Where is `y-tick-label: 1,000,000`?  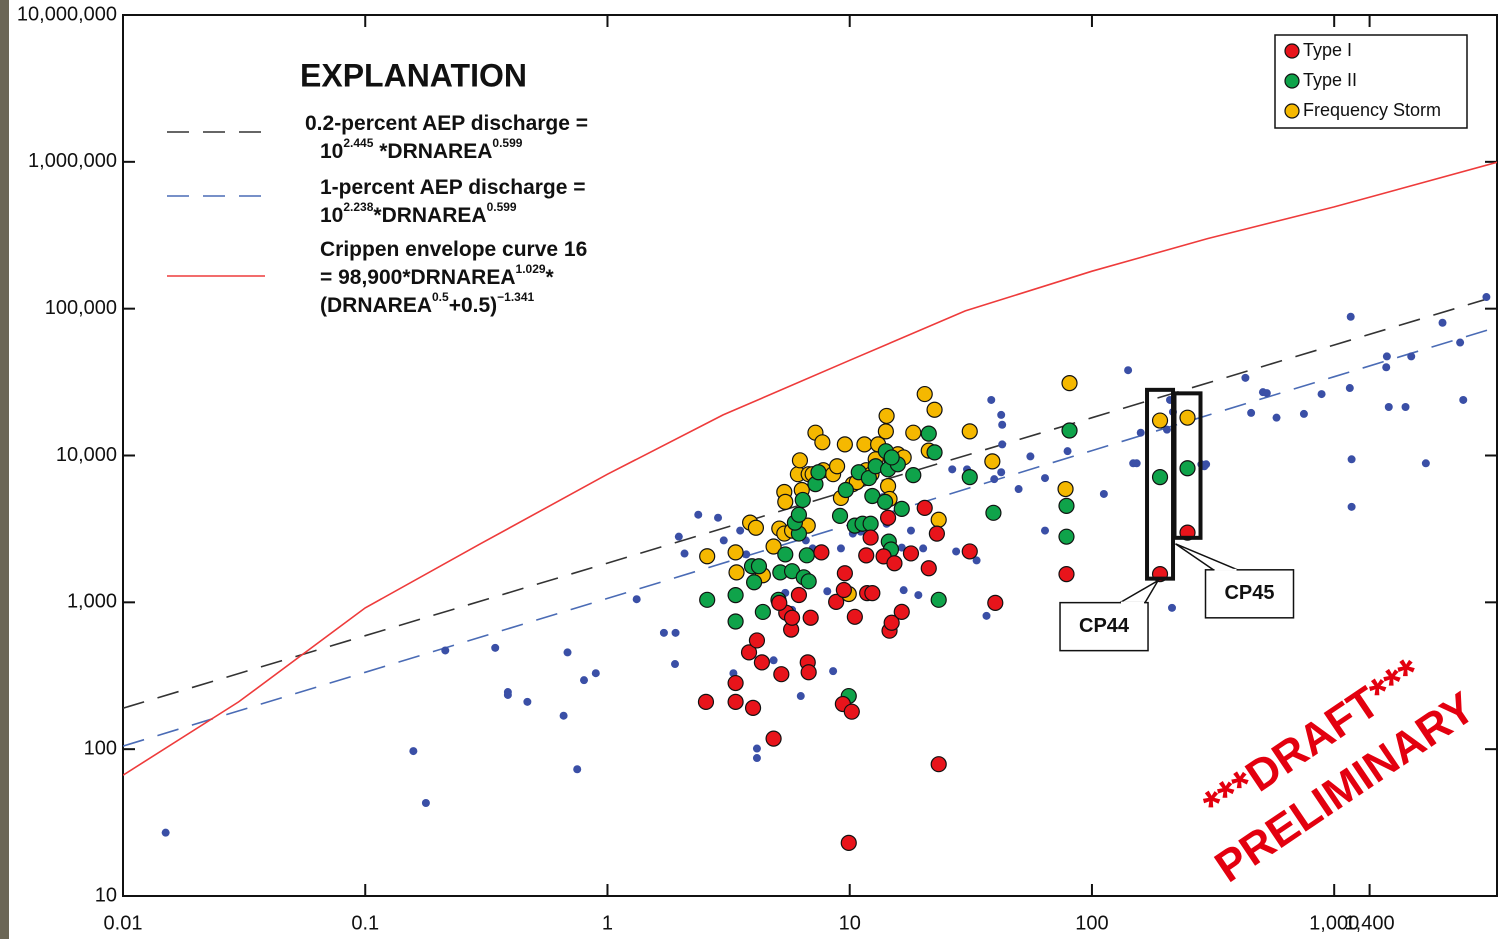 y-tick-label: 1,000,000 is located at coordinates (72, 161).